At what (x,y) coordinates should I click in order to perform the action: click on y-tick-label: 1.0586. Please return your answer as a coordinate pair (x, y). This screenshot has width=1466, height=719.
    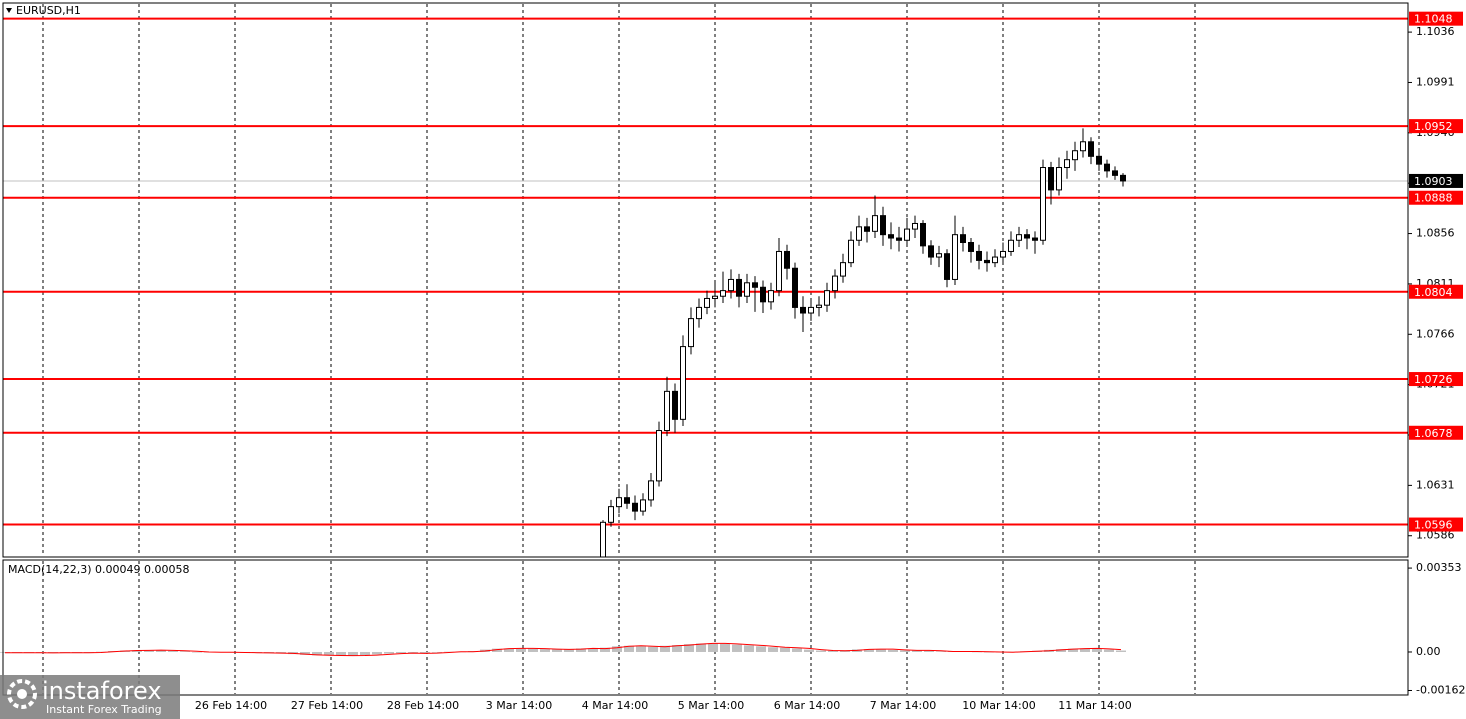
    Looking at the image, I should click on (1435, 535).